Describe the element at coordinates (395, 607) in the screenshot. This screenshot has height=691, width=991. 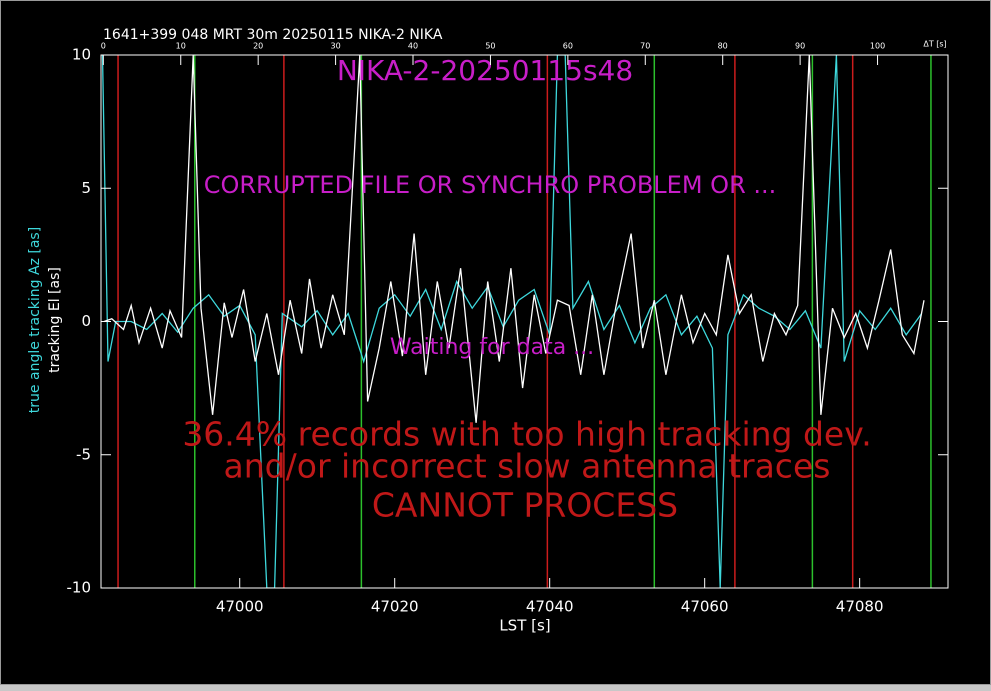
I see `x-tick-label: 47020` at that location.